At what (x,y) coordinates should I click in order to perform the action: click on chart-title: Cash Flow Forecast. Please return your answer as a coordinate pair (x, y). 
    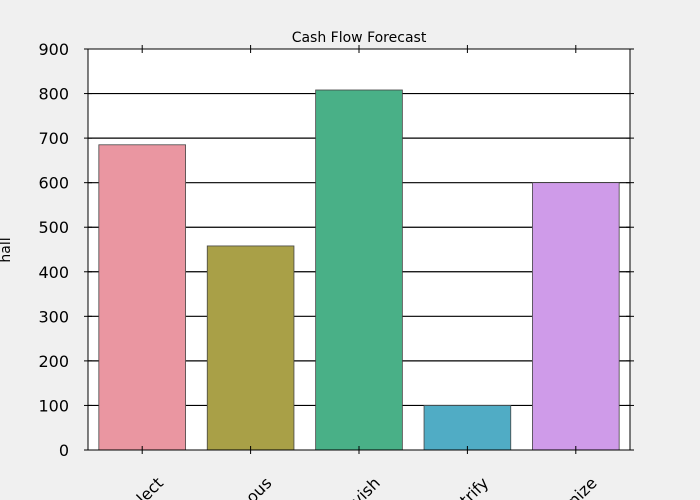
    Looking at the image, I should click on (359, 38).